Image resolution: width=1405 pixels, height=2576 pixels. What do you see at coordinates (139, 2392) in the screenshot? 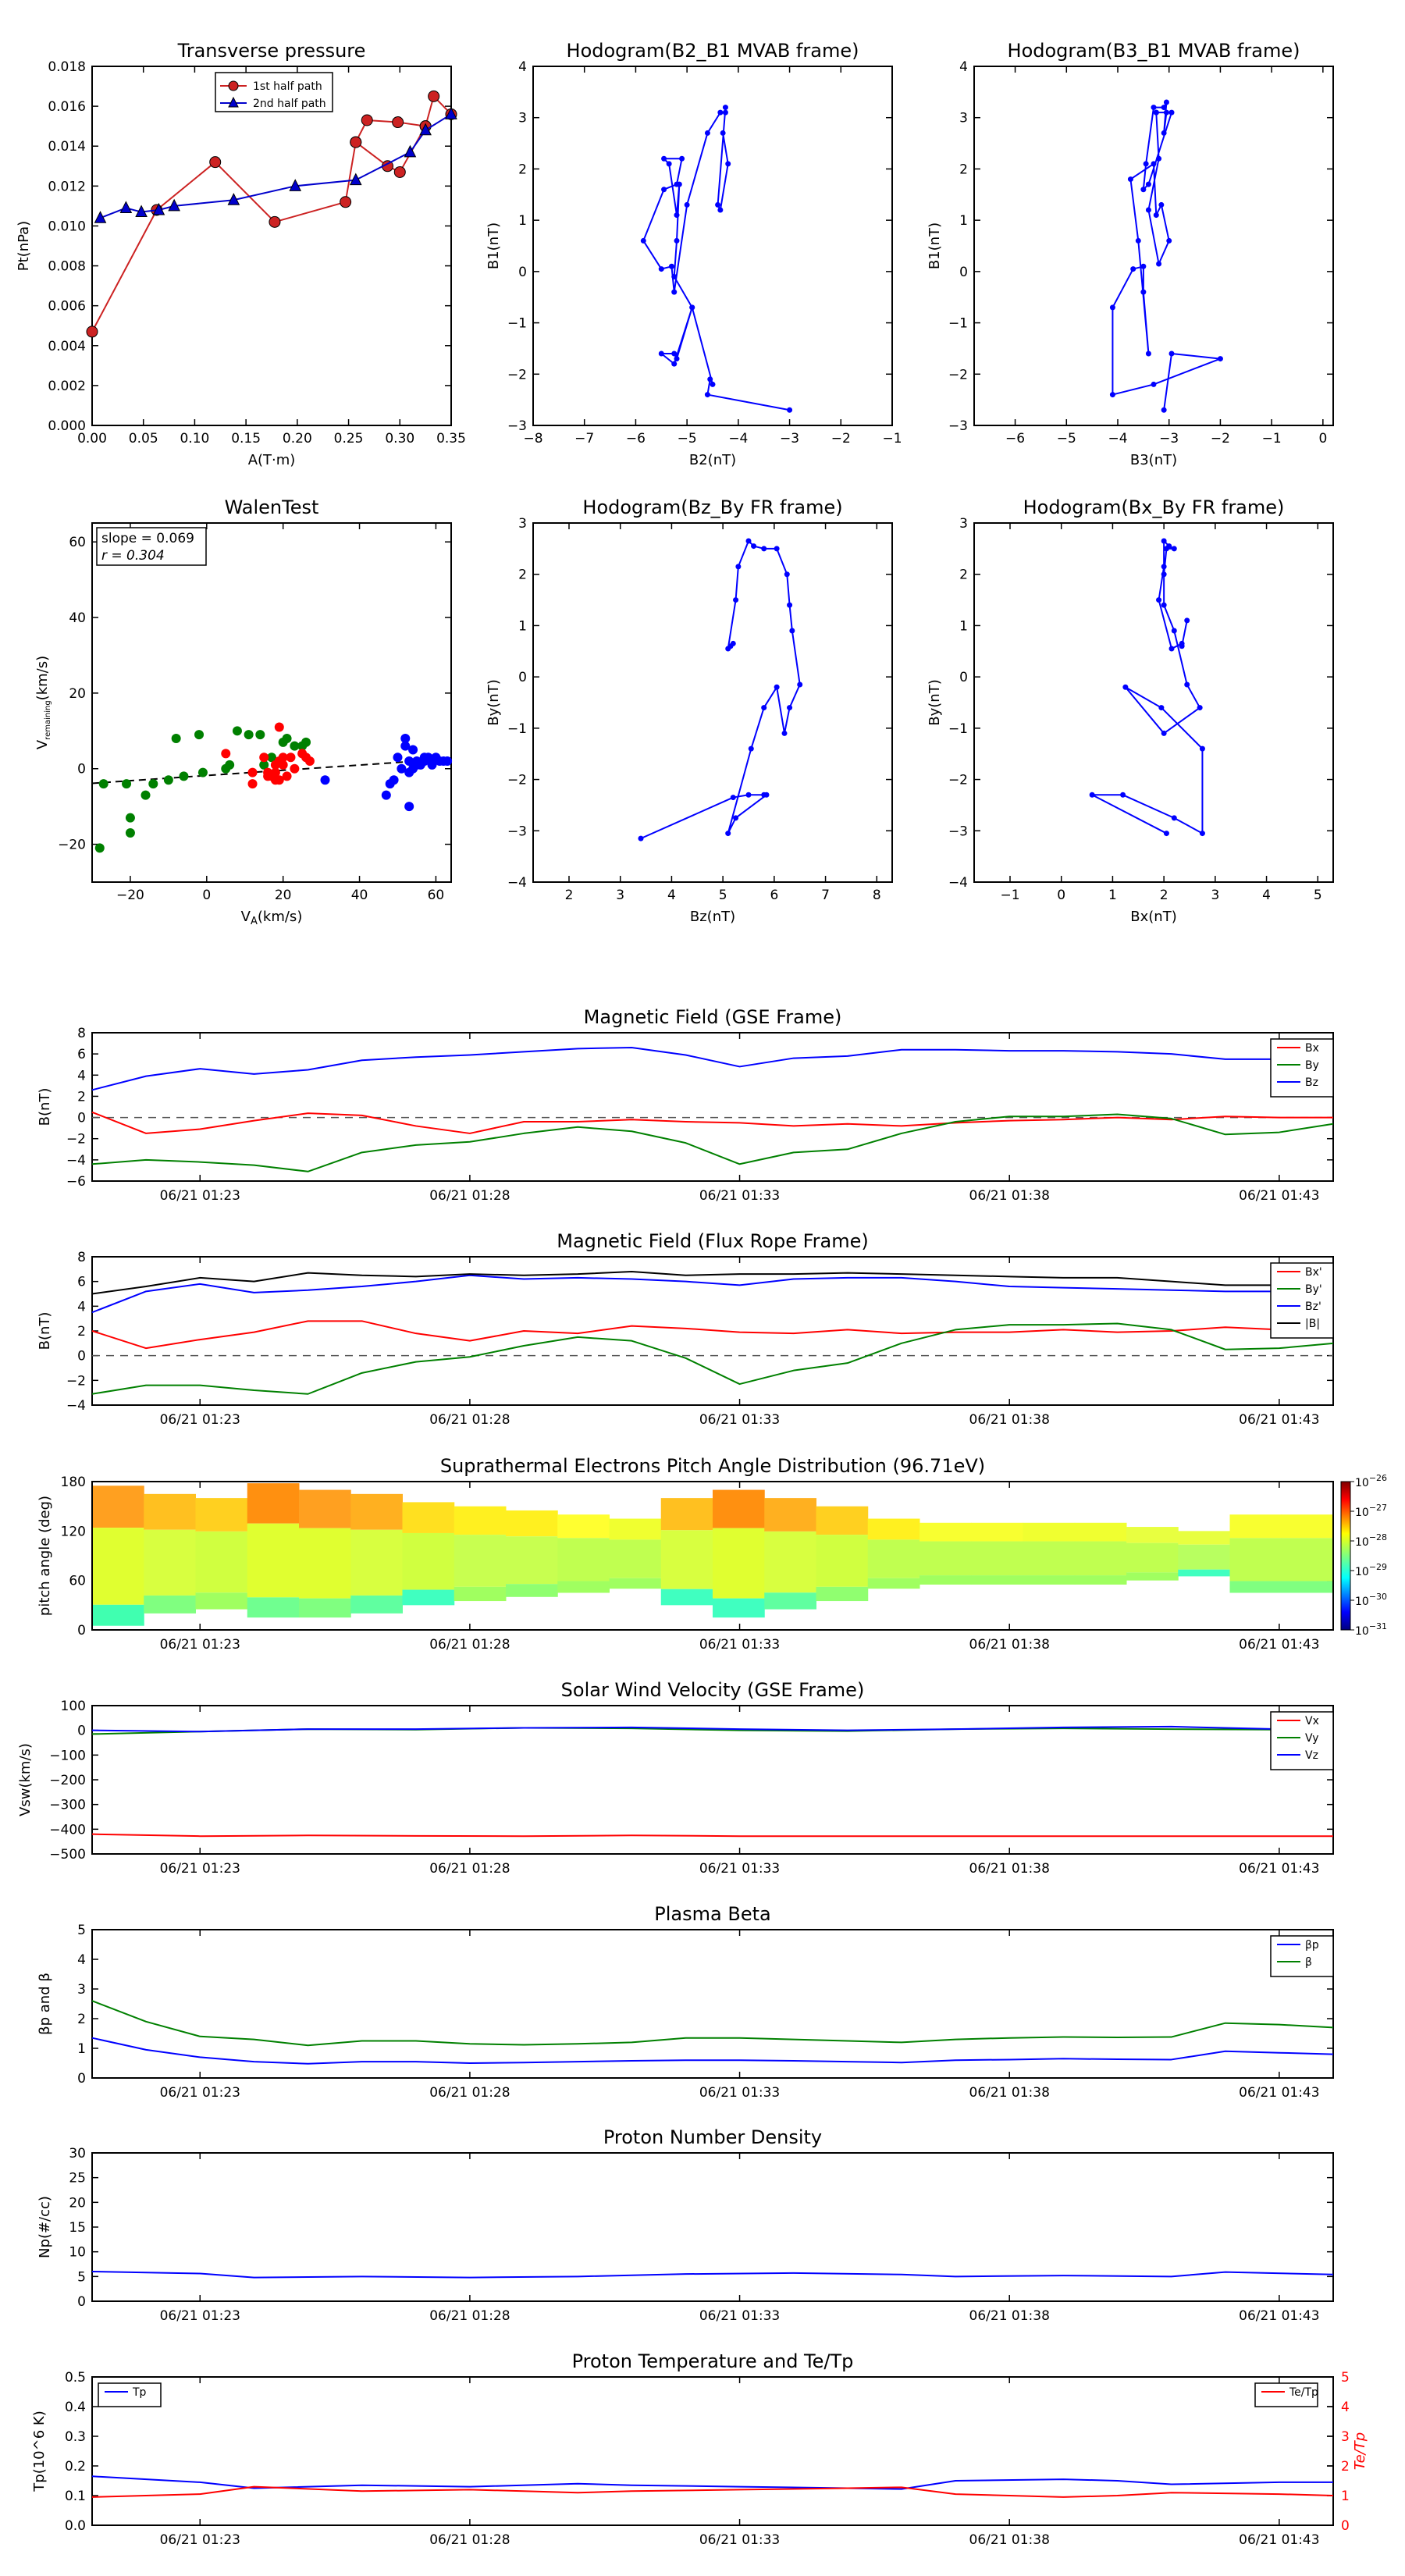
I see `legend-entry: Tp` at bounding box center [139, 2392].